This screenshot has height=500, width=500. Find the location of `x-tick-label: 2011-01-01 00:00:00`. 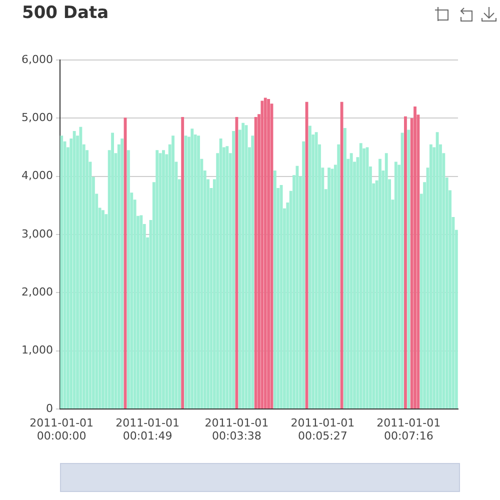

x-tick-label: 2011-01-01 00:00:00 is located at coordinates (62, 429).